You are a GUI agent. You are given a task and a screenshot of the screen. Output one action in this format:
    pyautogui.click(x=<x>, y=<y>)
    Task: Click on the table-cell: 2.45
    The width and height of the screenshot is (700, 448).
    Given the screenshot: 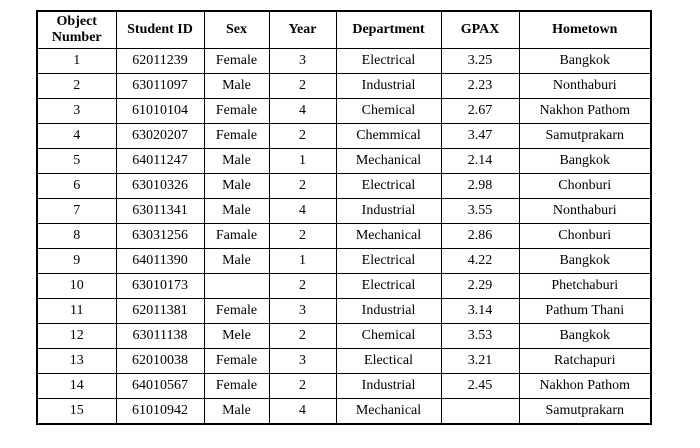 What is the action you would take?
    pyautogui.click(x=480, y=386)
    